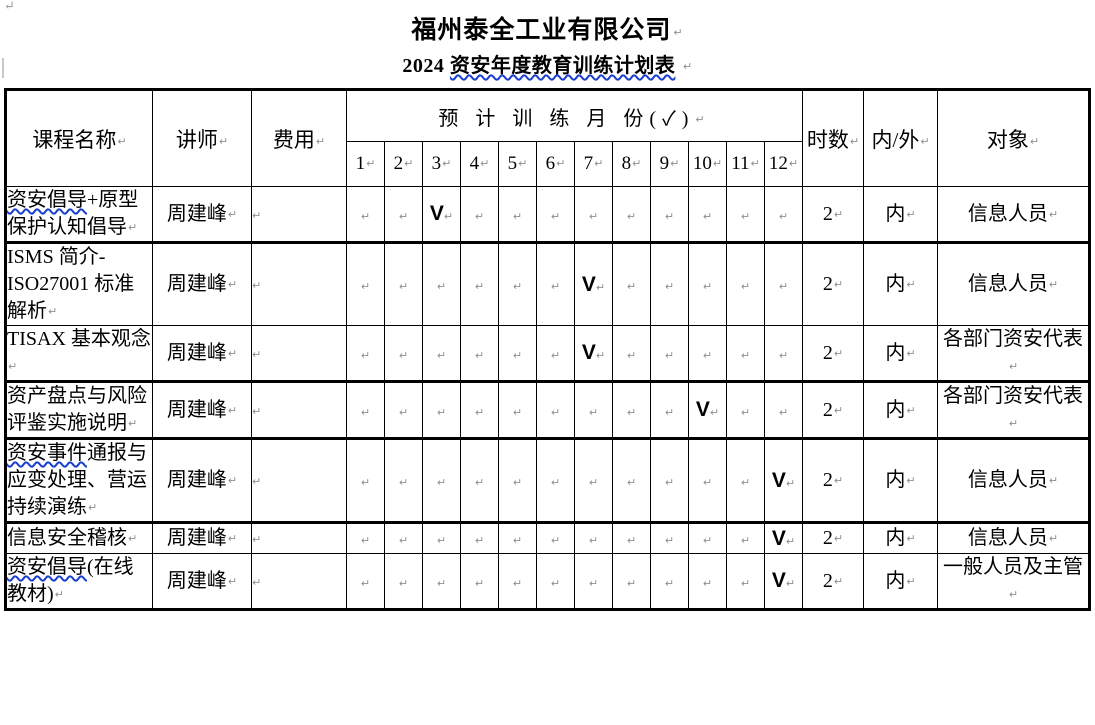 The image size is (1095, 725). I want to click on hours-value: 2, so click(827, 409).